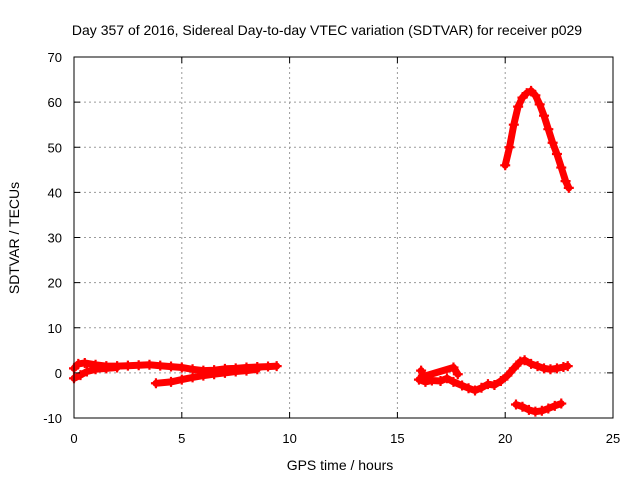  Describe the element at coordinates (340, 465) in the screenshot. I see `x-axis-title: GPS time / hours` at that location.